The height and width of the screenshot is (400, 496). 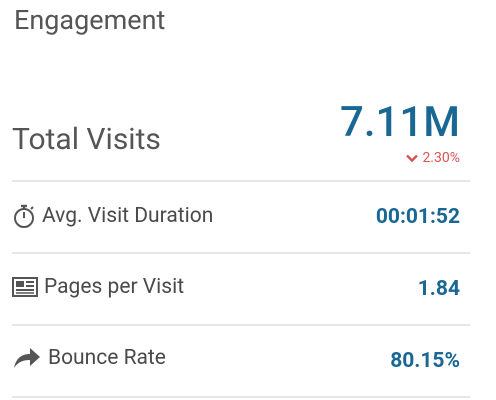 I want to click on share-arrow-icon, so click(x=27, y=358).